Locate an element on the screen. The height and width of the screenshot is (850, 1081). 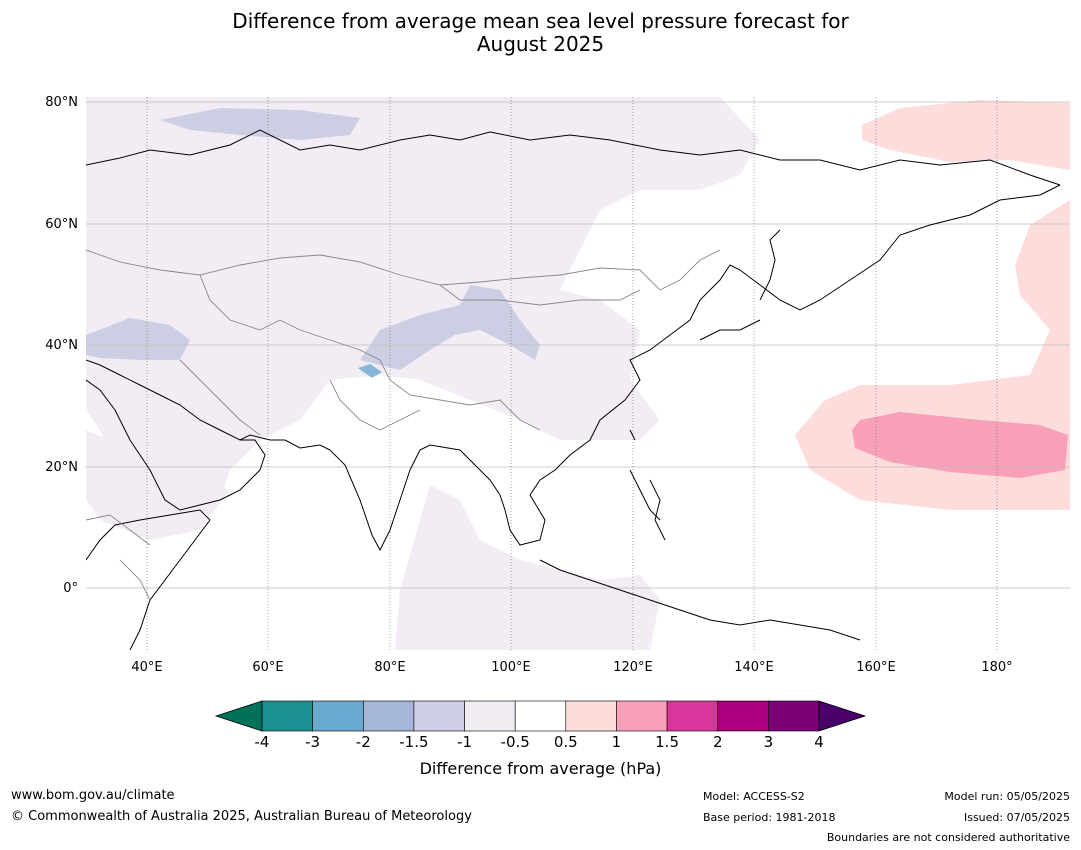
lon-label-140e: 140°E is located at coordinates (754, 667).